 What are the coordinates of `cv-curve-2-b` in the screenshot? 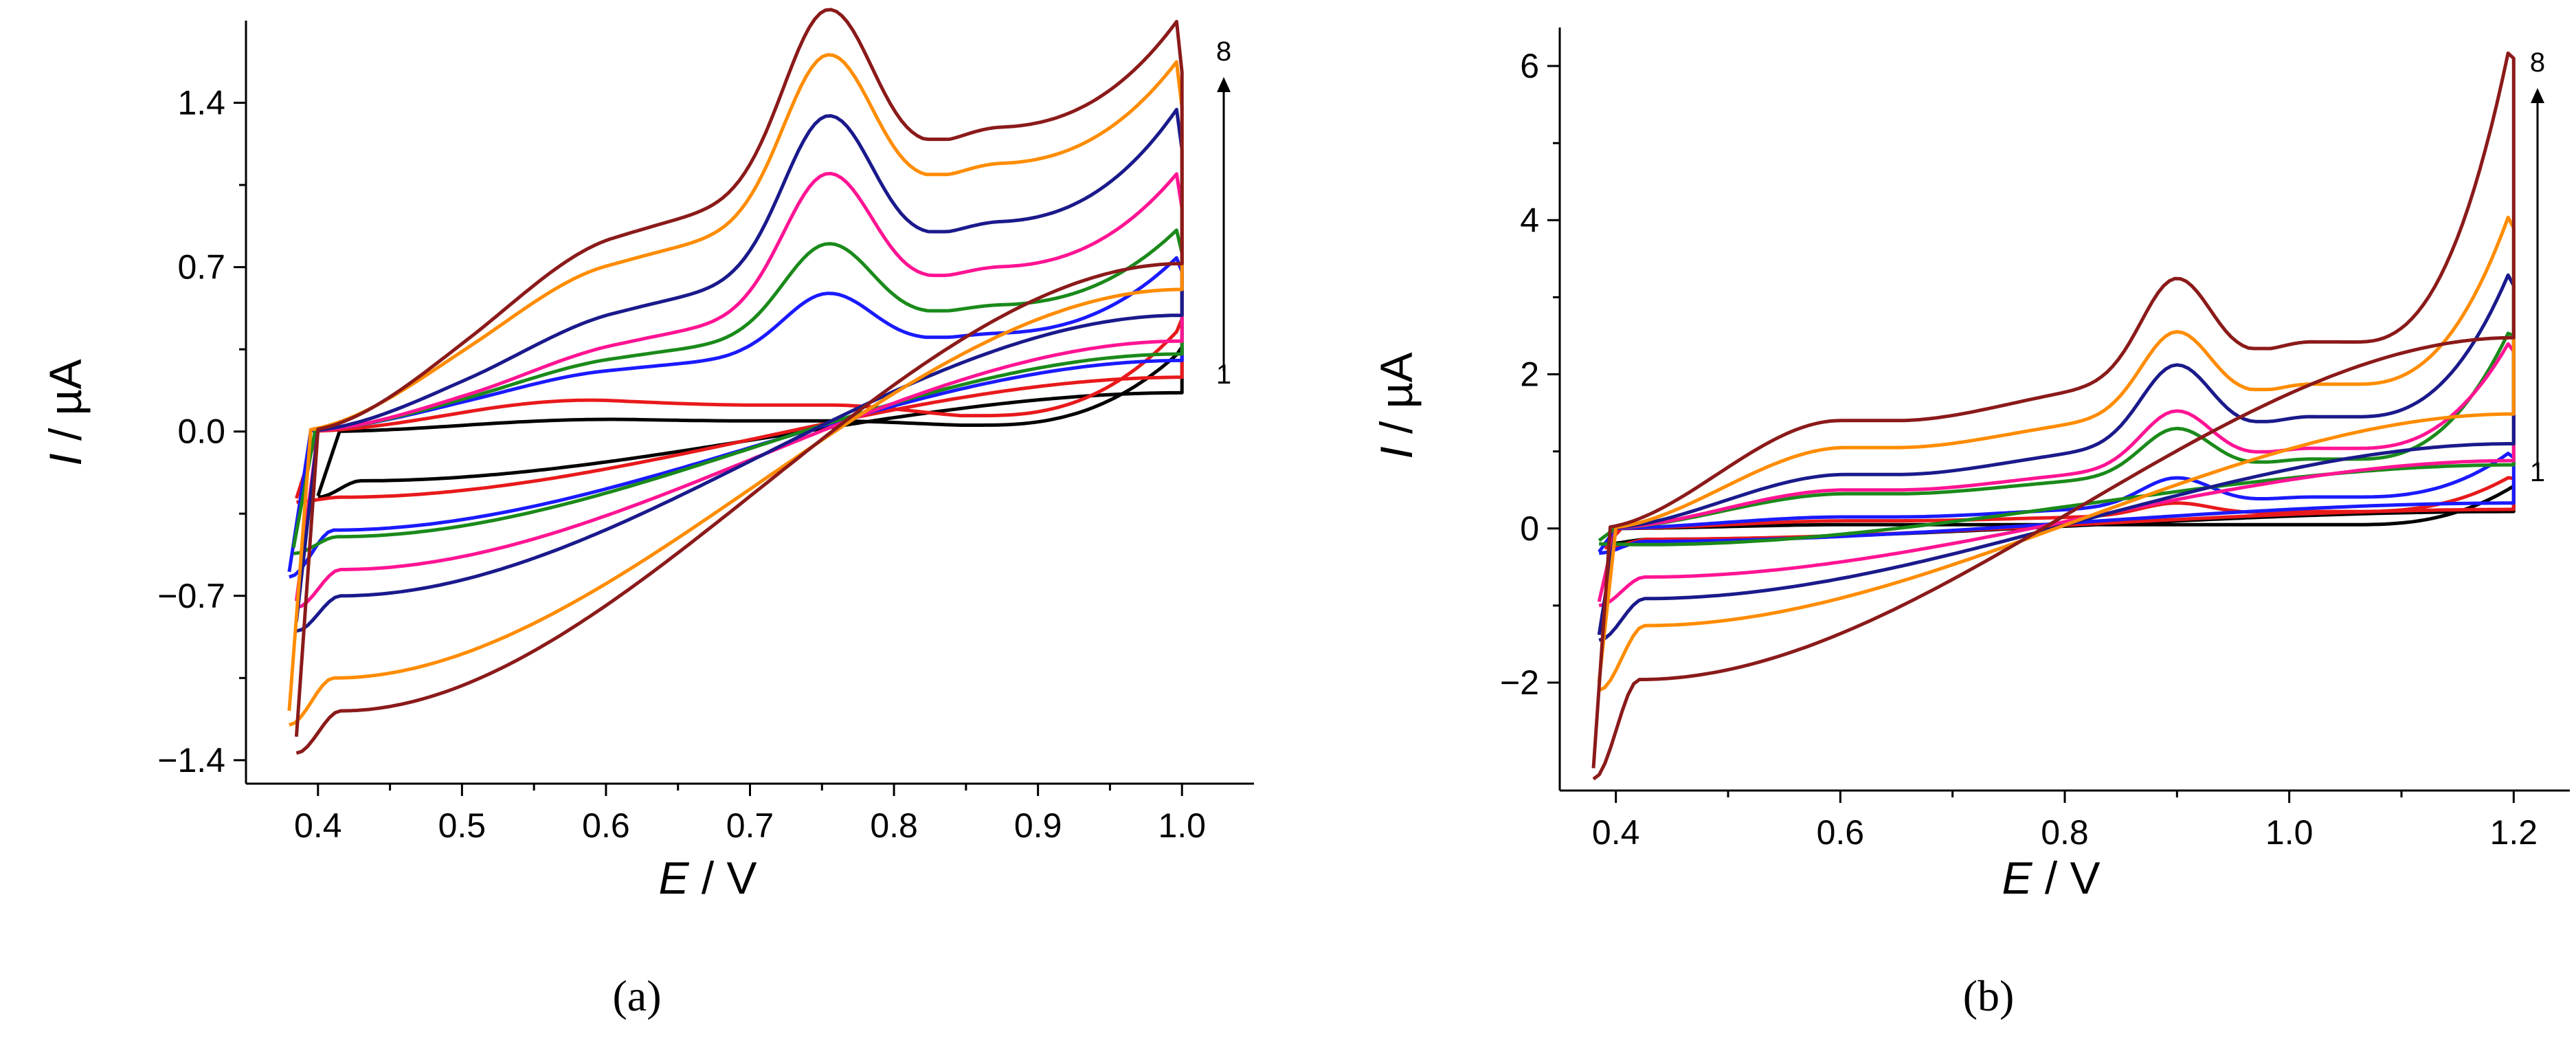 It's located at (2059, 513).